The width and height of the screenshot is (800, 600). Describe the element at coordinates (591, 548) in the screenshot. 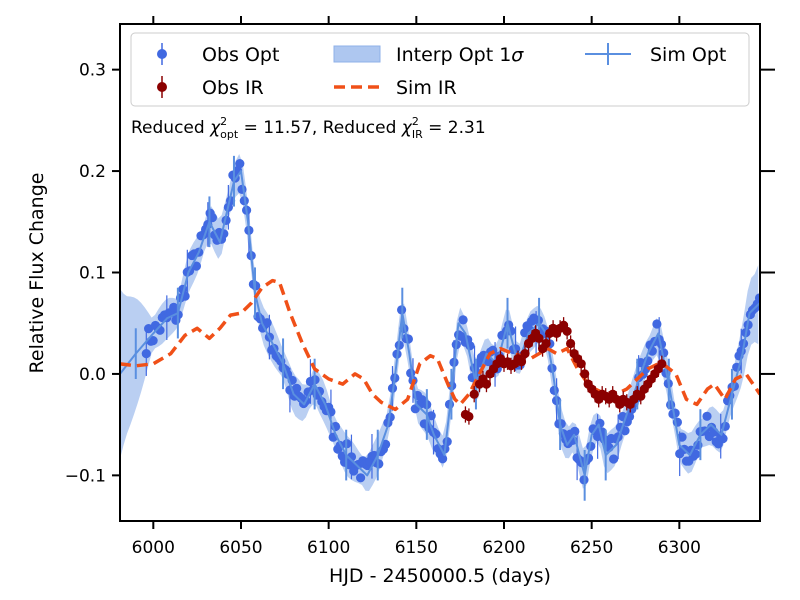

I see `x-tick-label: 6250` at that location.